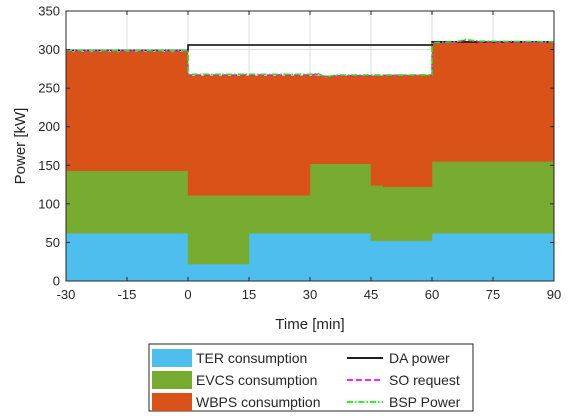 This screenshot has height=416, width=569. I want to click on line-series, so click(310, 58).